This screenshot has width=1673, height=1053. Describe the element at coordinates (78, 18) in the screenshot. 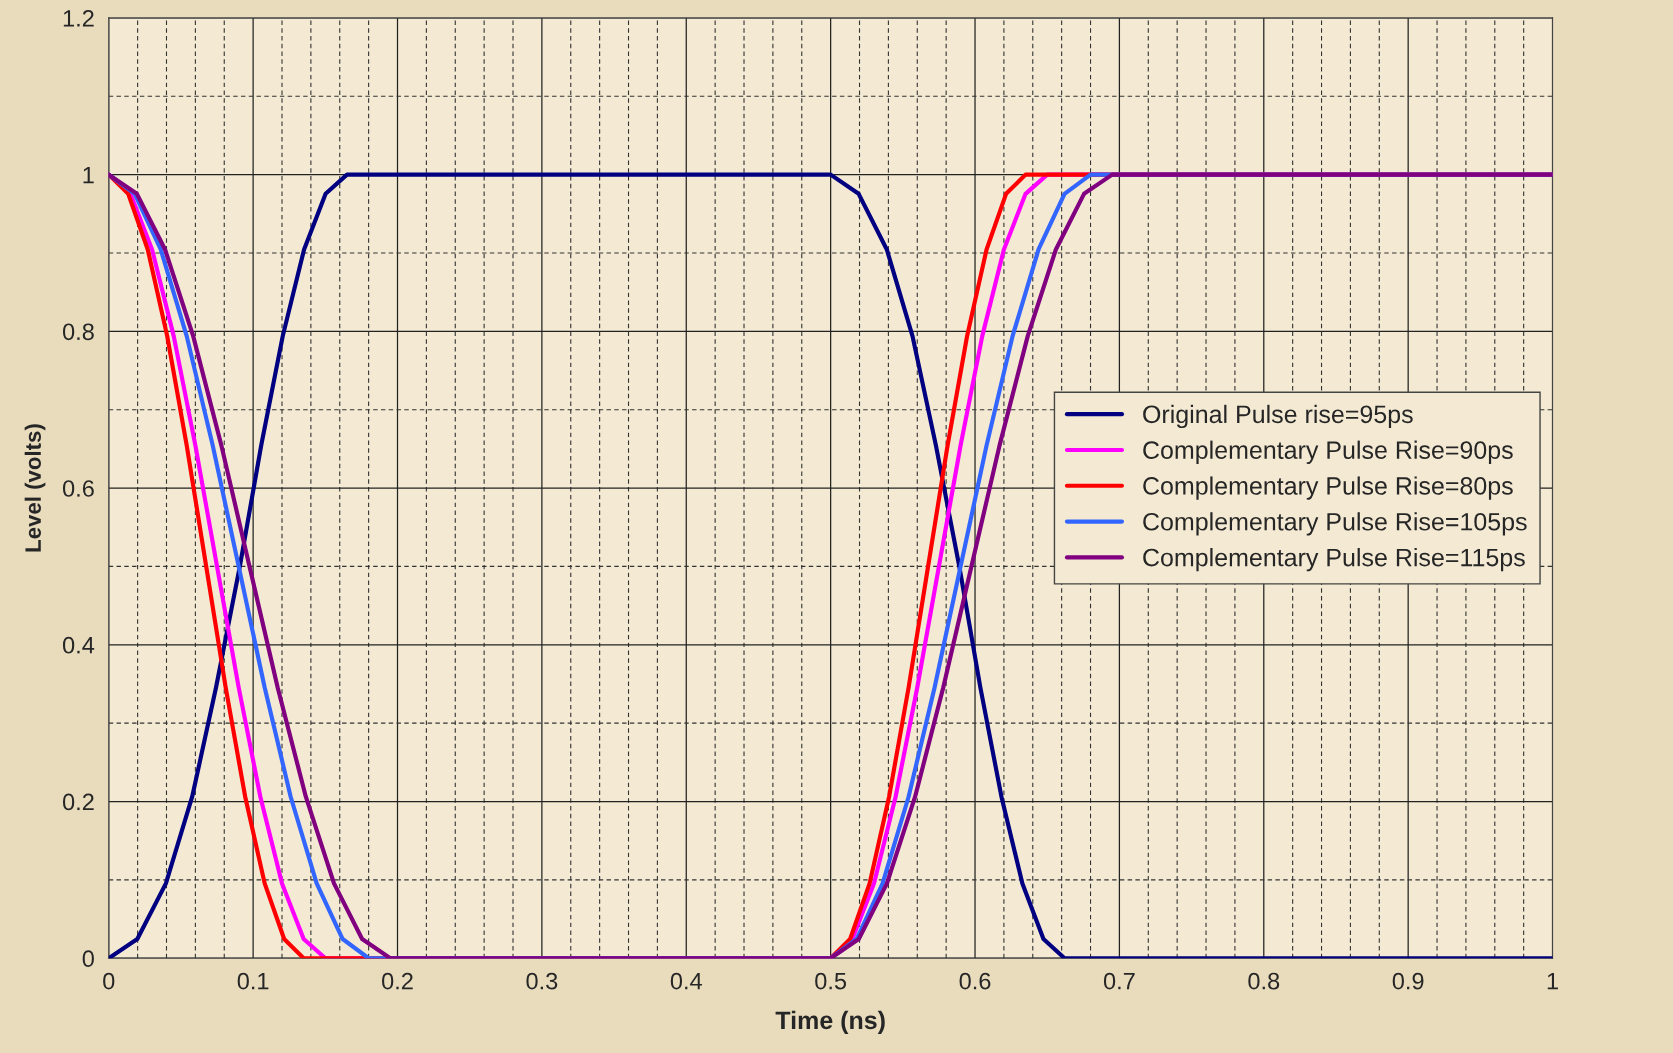

I see `y-tick-label: 1.2` at that location.